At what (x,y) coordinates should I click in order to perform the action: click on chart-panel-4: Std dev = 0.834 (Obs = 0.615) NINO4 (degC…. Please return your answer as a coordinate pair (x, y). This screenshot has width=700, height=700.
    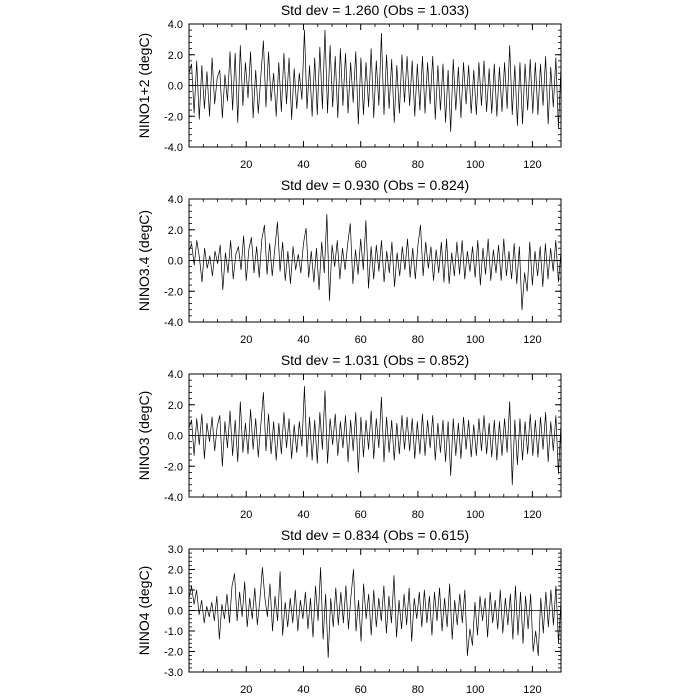
    Looking at the image, I should click on (349, 611).